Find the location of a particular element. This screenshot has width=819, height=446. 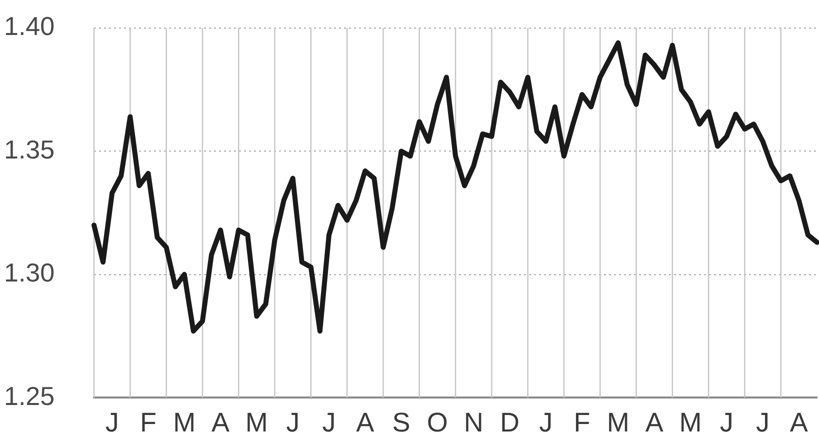

x-tick-label: S is located at coordinates (401, 422).